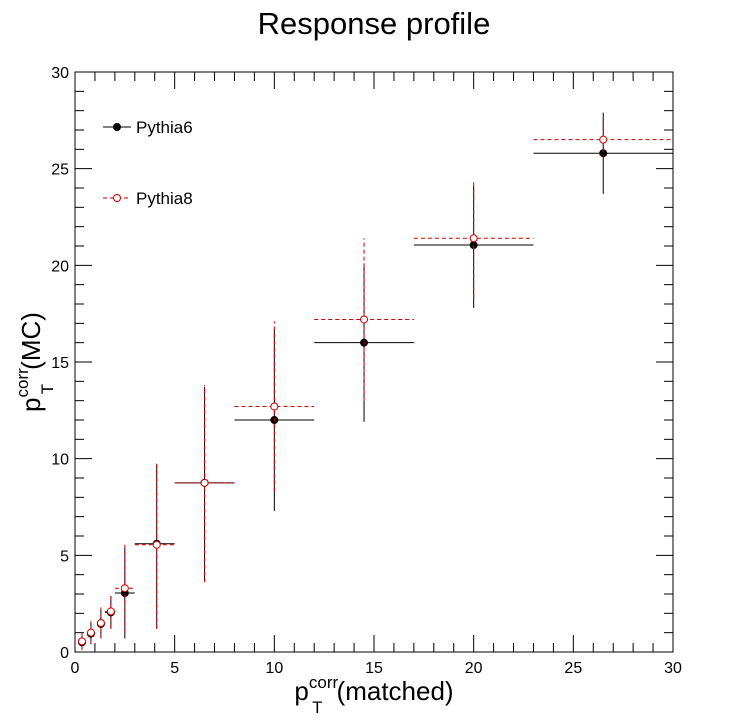 This screenshot has width=748, height=724. I want to click on x-tick-label: 5, so click(174, 668).